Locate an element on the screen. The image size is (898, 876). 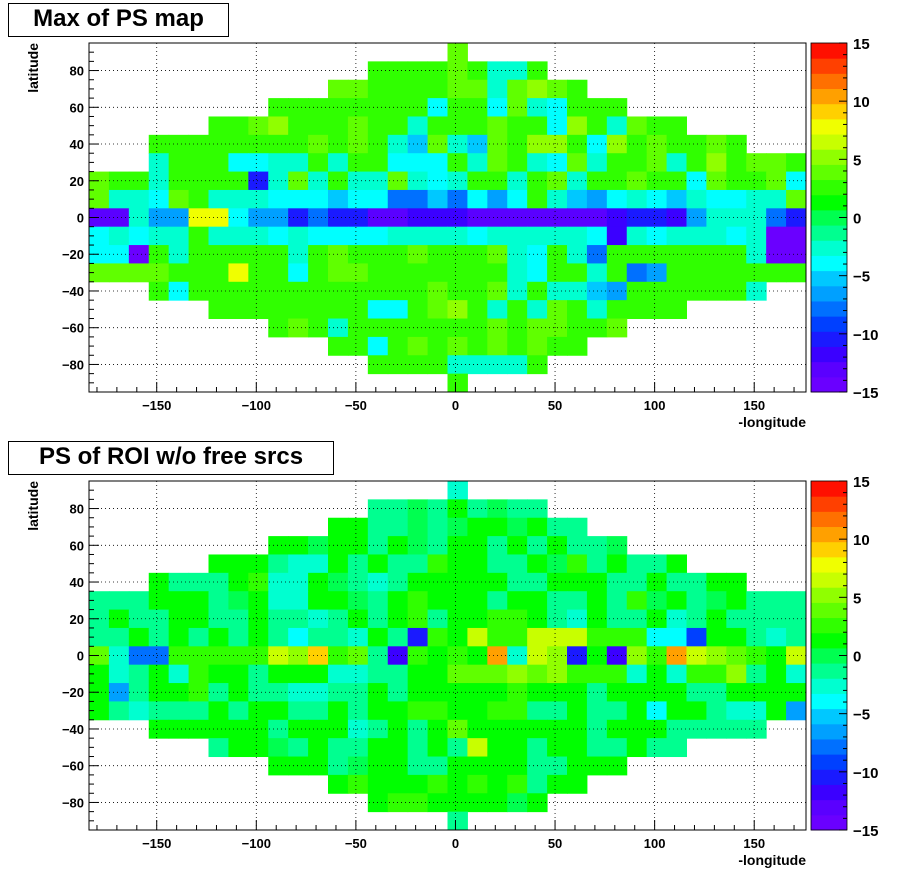
color-bar-label: −15 is located at coordinates (865, 393).